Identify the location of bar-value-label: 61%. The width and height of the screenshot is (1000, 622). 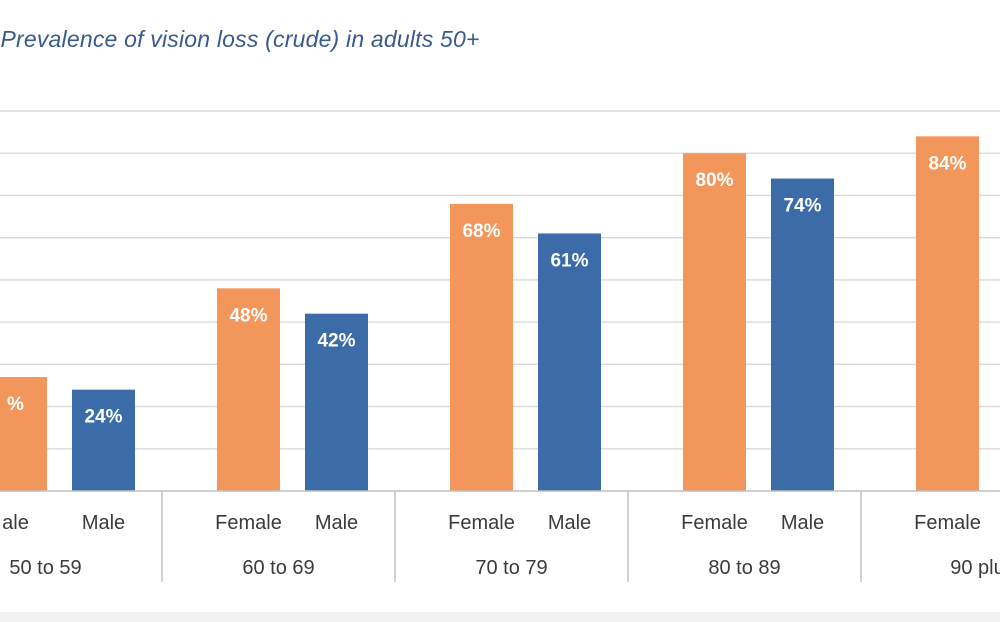
(569, 260).